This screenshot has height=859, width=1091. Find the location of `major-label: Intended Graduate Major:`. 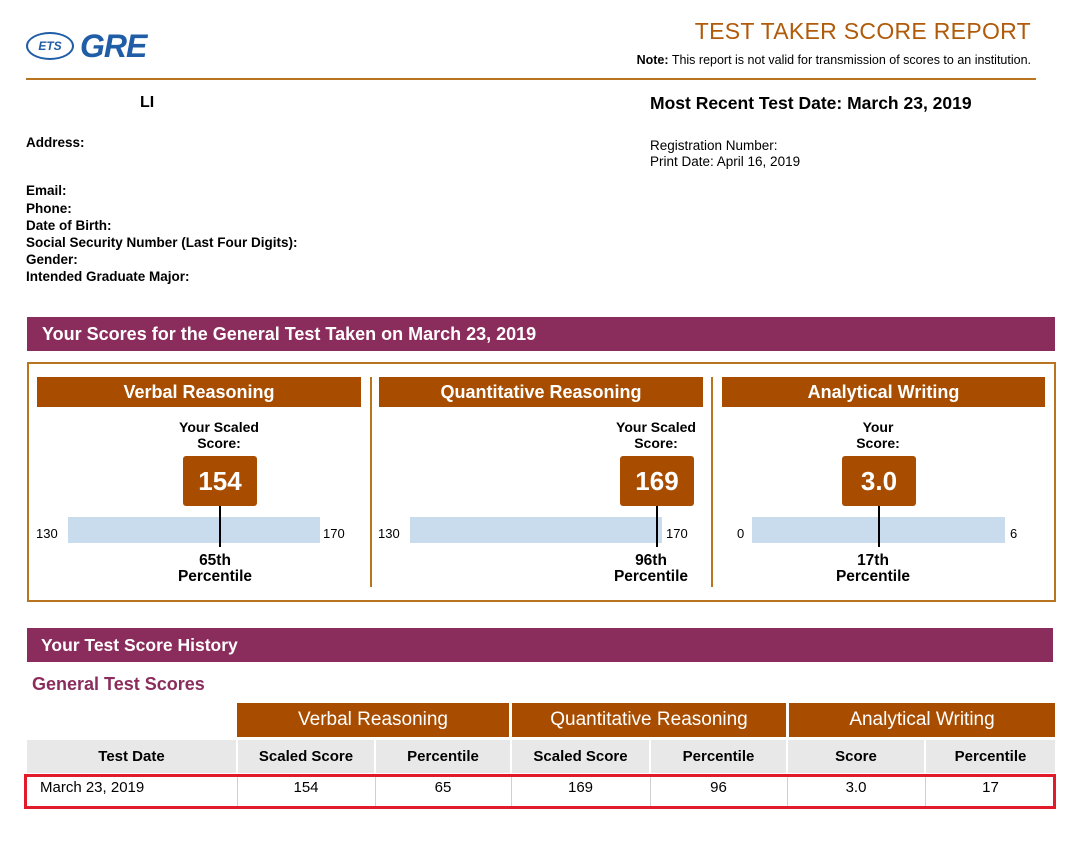

major-label: Intended Graduate Major: is located at coordinates (108, 276).